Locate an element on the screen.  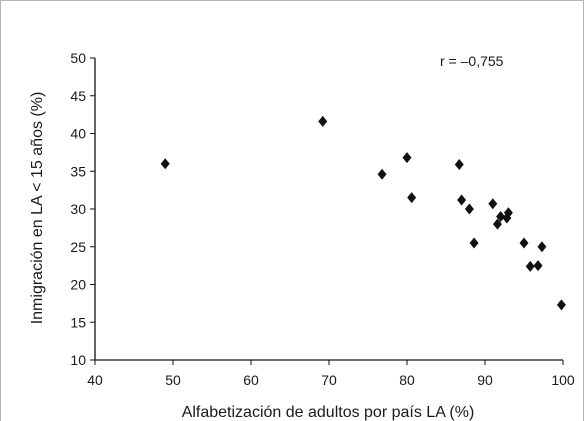
y-tick-label: 25 is located at coordinates (78, 247).